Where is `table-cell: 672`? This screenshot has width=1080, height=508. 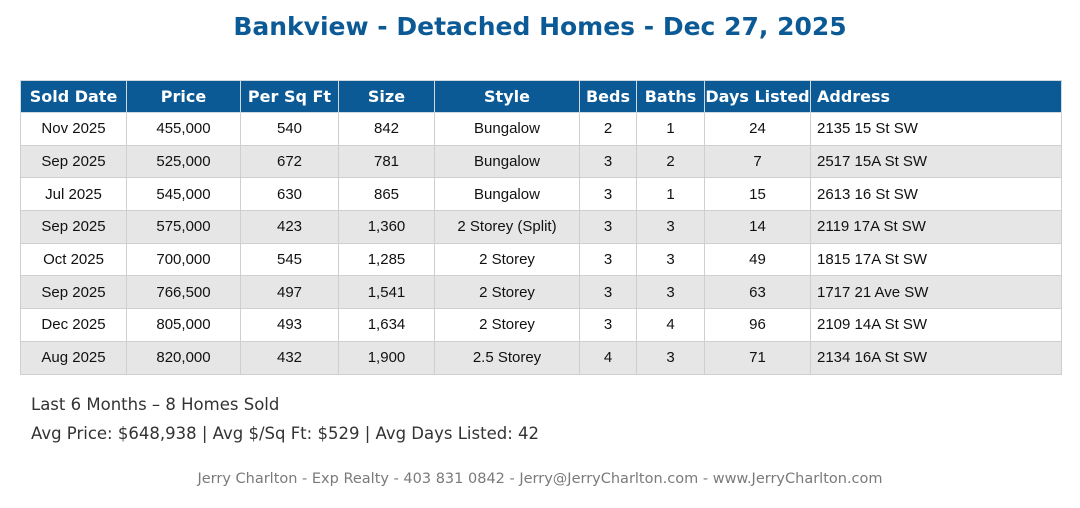 table-cell: 672 is located at coordinates (289, 161).